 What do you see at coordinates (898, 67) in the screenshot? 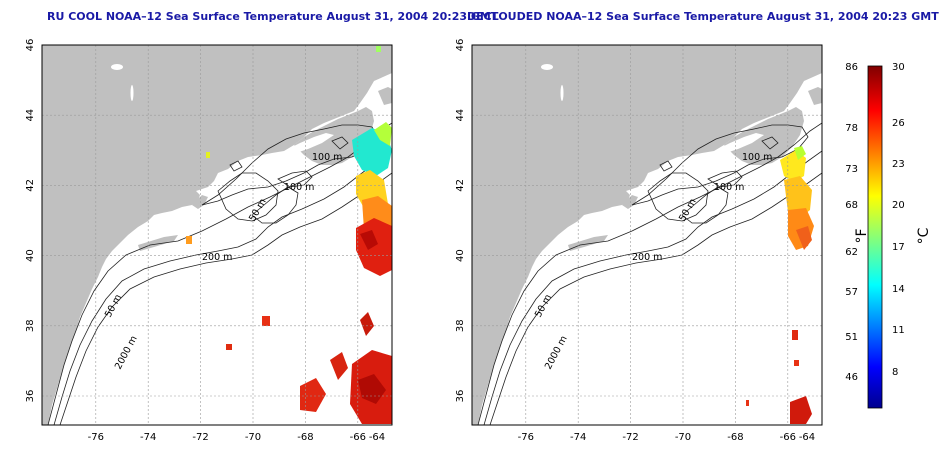
I see `c-tick: 30` at bounding box center [898, 67].